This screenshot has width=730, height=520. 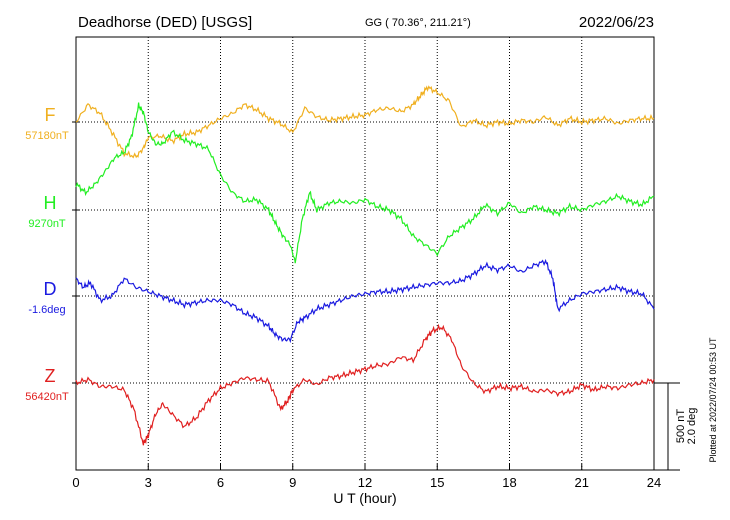 What do you see at coordinates (582, 482) in the screenshot?
I see `x-tick-label: 21` at bounding box center [582, 482].